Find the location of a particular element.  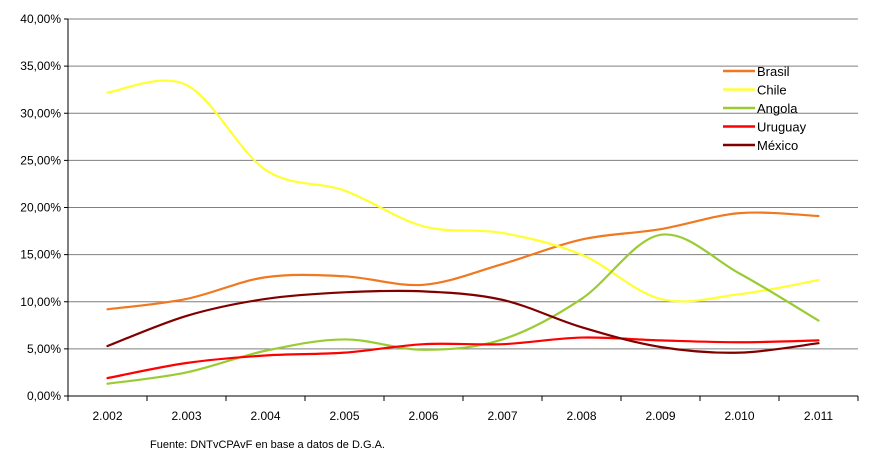

y-tick-label: 10,00% is located at coordinates (40, 302).